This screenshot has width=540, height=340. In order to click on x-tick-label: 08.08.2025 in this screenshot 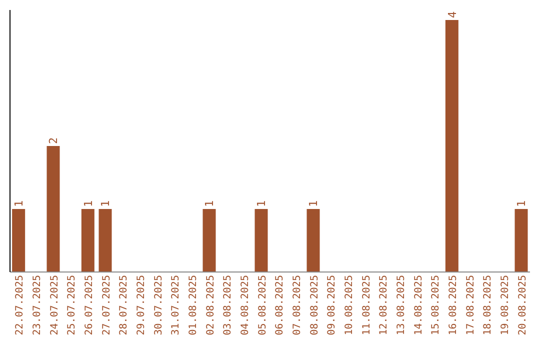, I will do `click(314, 305)`.